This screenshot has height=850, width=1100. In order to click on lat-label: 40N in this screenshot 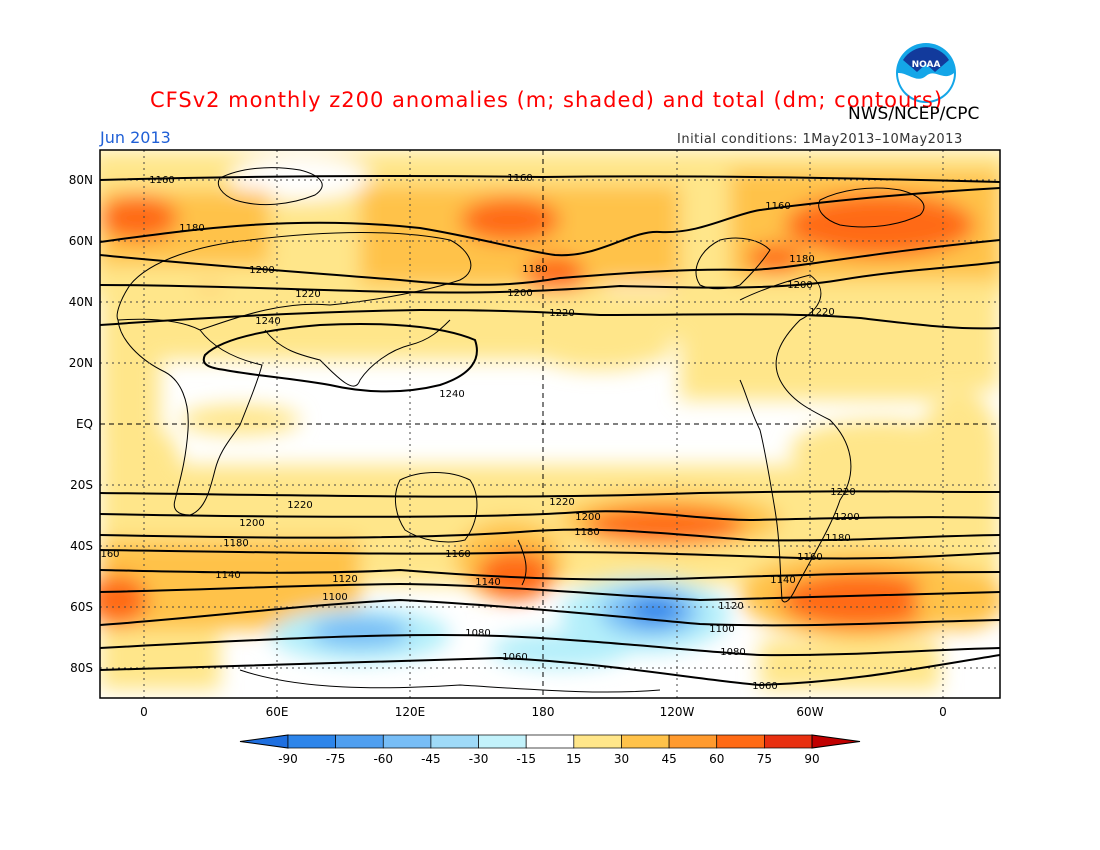, I will do `click(81, 302)`.